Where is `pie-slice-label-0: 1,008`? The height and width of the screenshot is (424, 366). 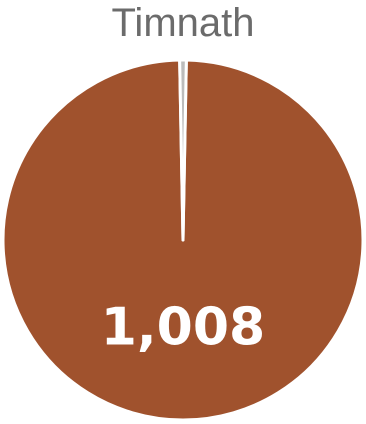 pie-slice-label-0: 1,008 is located at coordinates (183, 327).